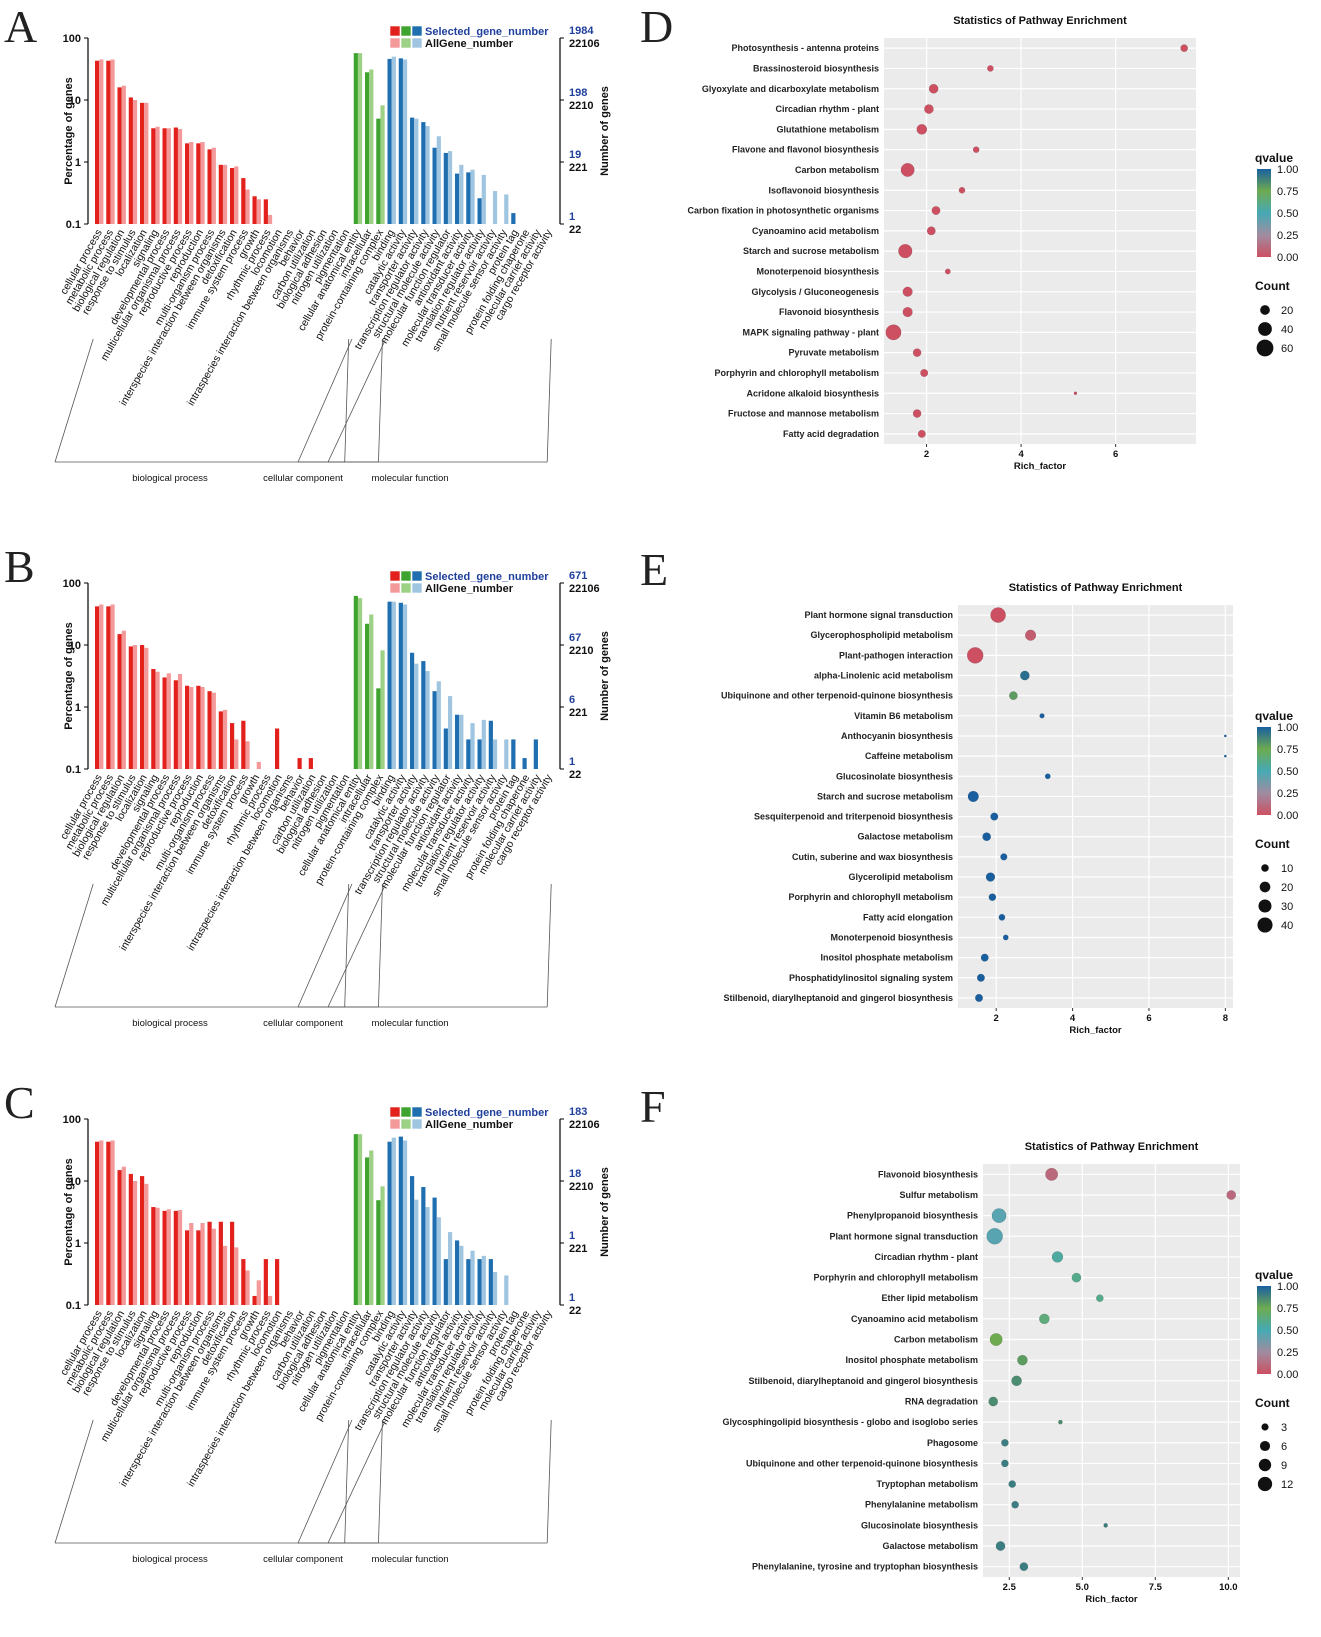 The width and height of the screenshot is (1321, 1637). What do you see at coordinates (921, 1505) in the screenshot?
I see `pathway-label: Phenylalanine metabolism` at bounding box center [921, 1505].